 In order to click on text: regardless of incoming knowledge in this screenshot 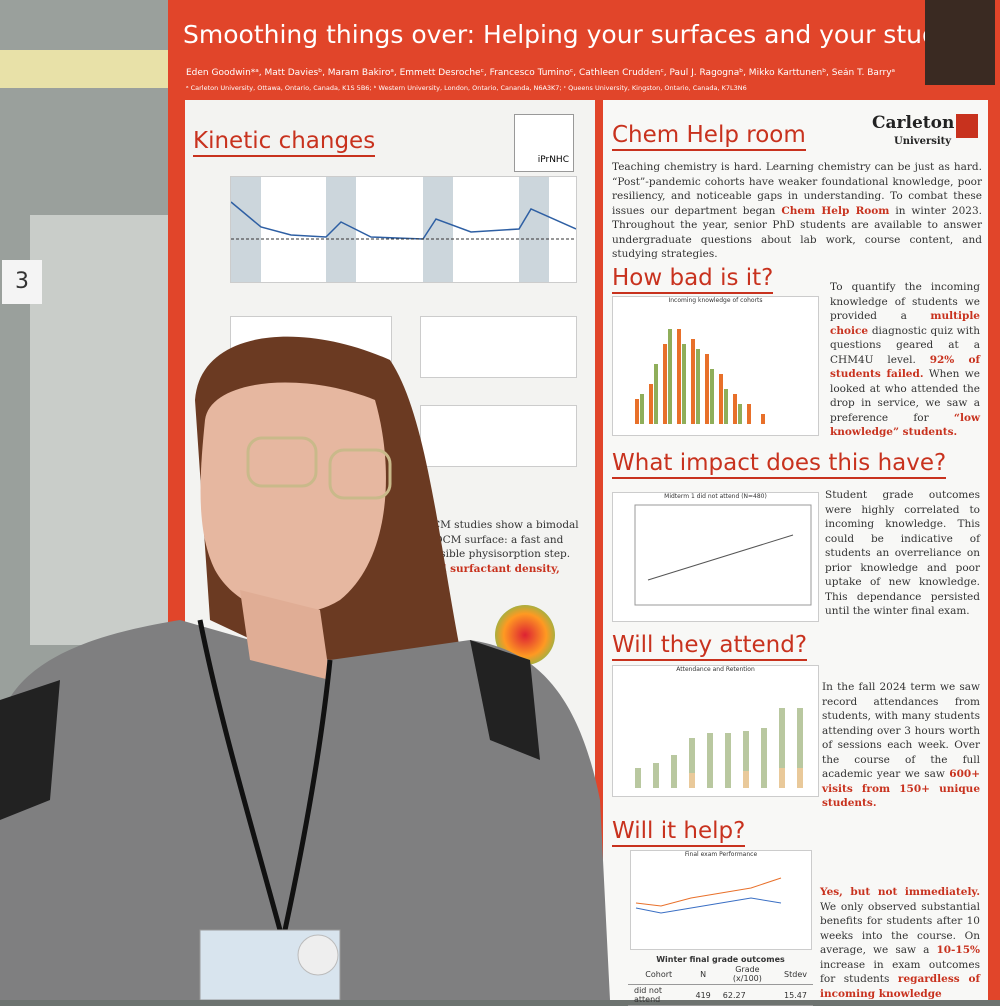, I will do `click(900, 986)`.